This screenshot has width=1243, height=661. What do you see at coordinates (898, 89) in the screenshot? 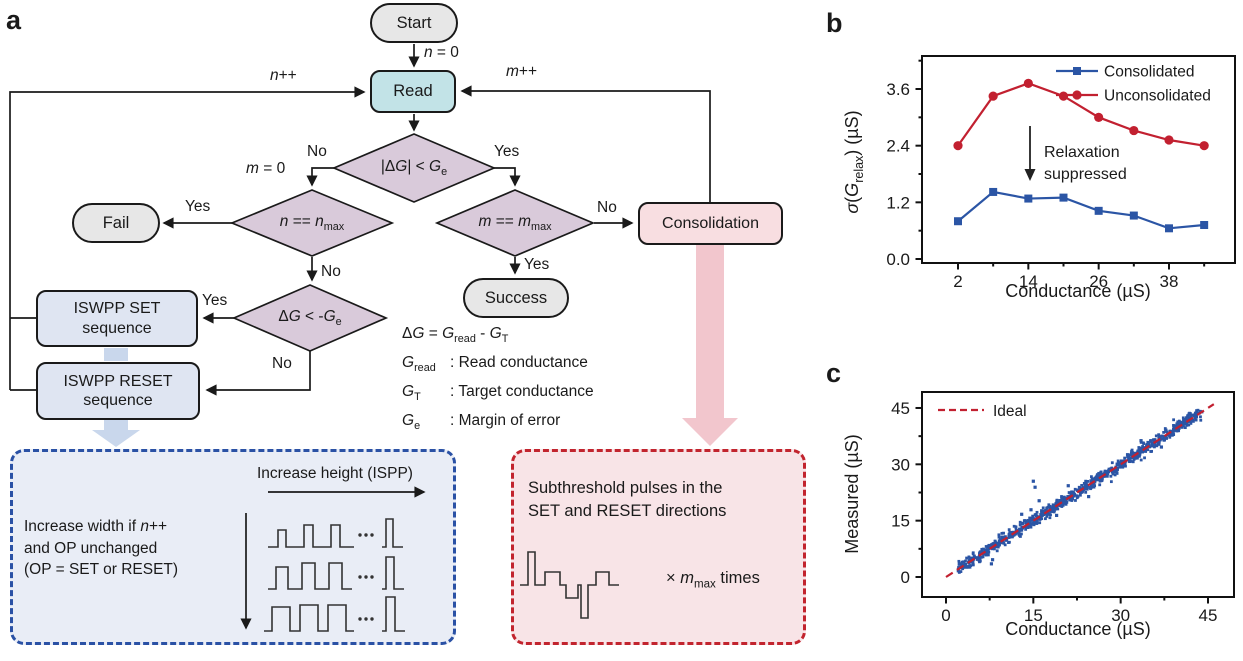
I see `svg-text: 3.6` at bounding box center [898, 89].